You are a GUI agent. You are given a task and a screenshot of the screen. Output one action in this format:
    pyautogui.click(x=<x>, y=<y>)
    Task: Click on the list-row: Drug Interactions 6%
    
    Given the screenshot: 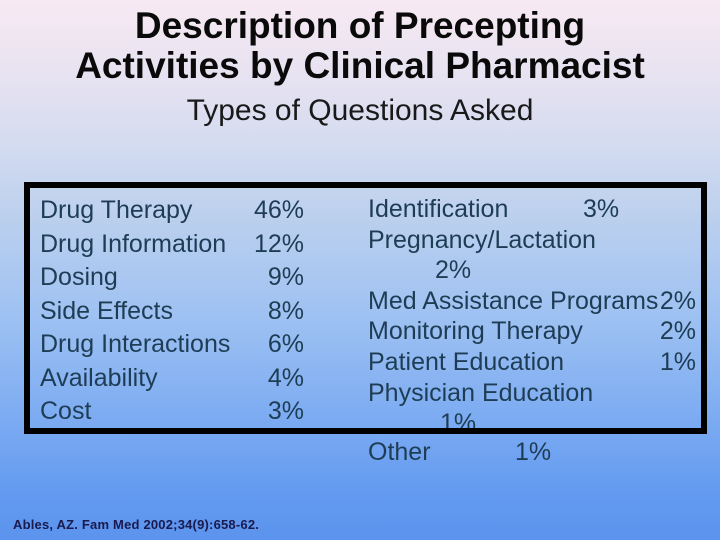 What is the action you would take?
    pyautogui.click(x=172, y=345)
    